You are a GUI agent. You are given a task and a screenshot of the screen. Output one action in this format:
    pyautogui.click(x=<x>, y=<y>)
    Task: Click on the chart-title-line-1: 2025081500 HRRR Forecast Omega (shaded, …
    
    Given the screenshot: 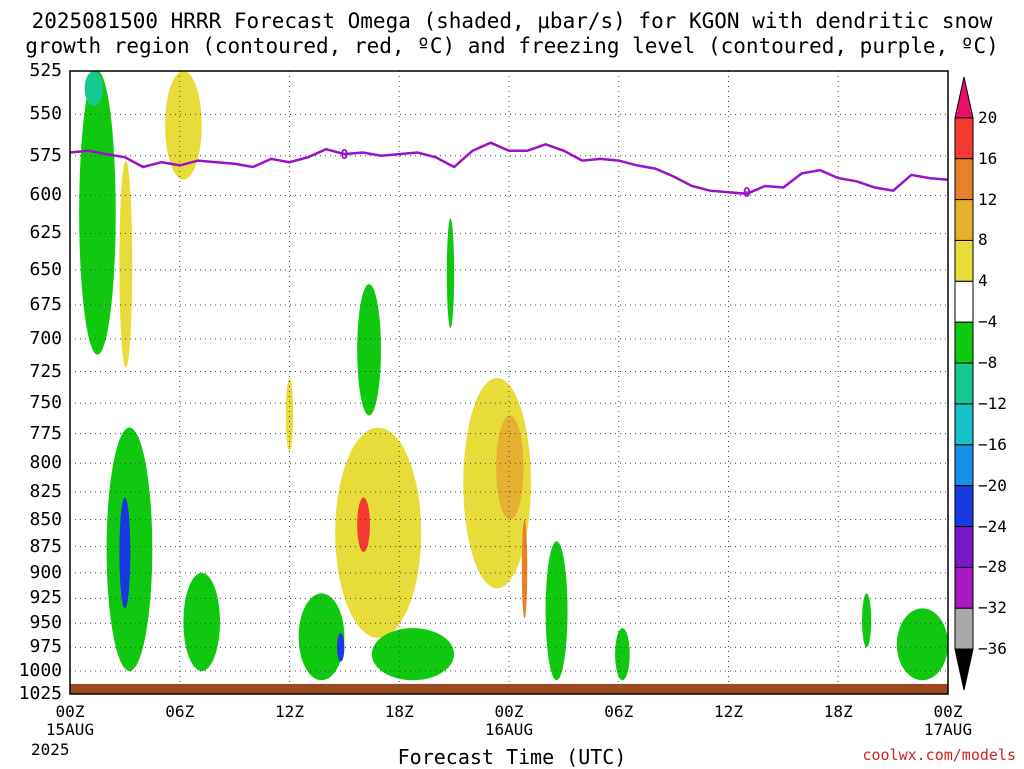 What is the action you would take?
    pyautogui.click(x=512, y=21)
    